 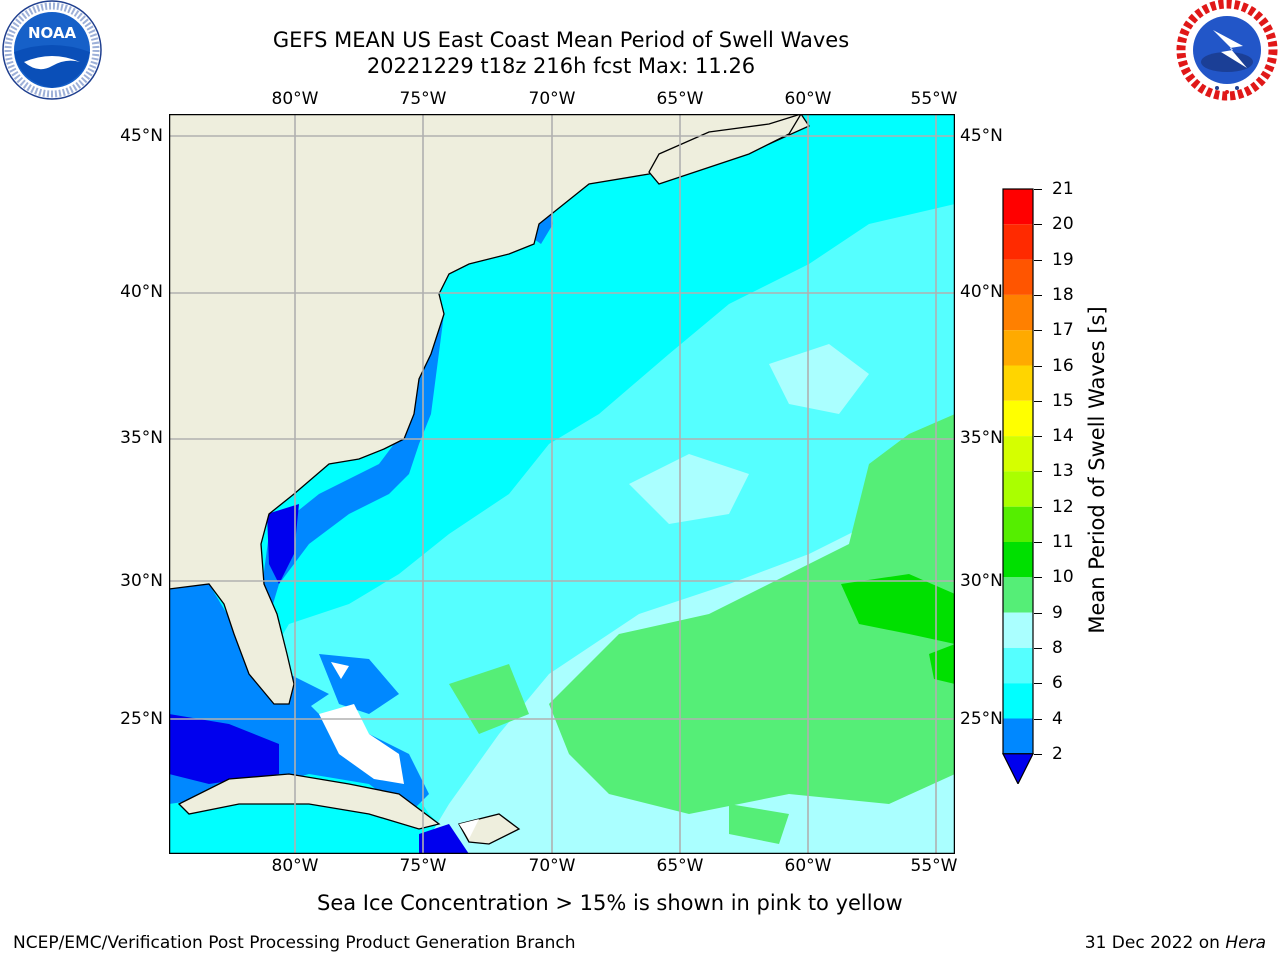 I want to click on lat-label-right-45n: 45°N, so click(x=981, y=136).